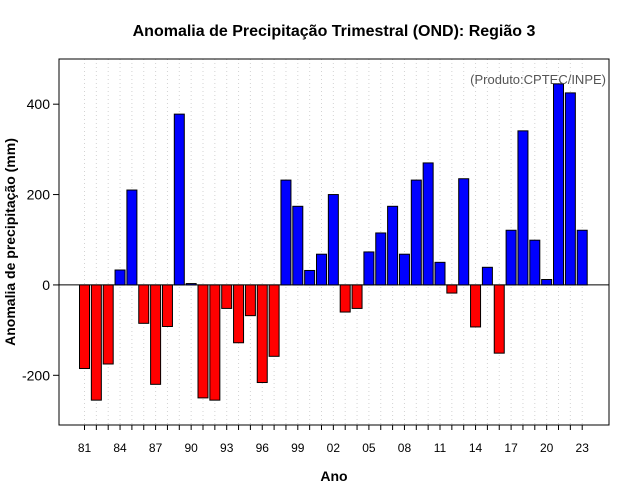 The image size is (640, 500). I want to click on x-tick-label: 17, so click(511, 448).